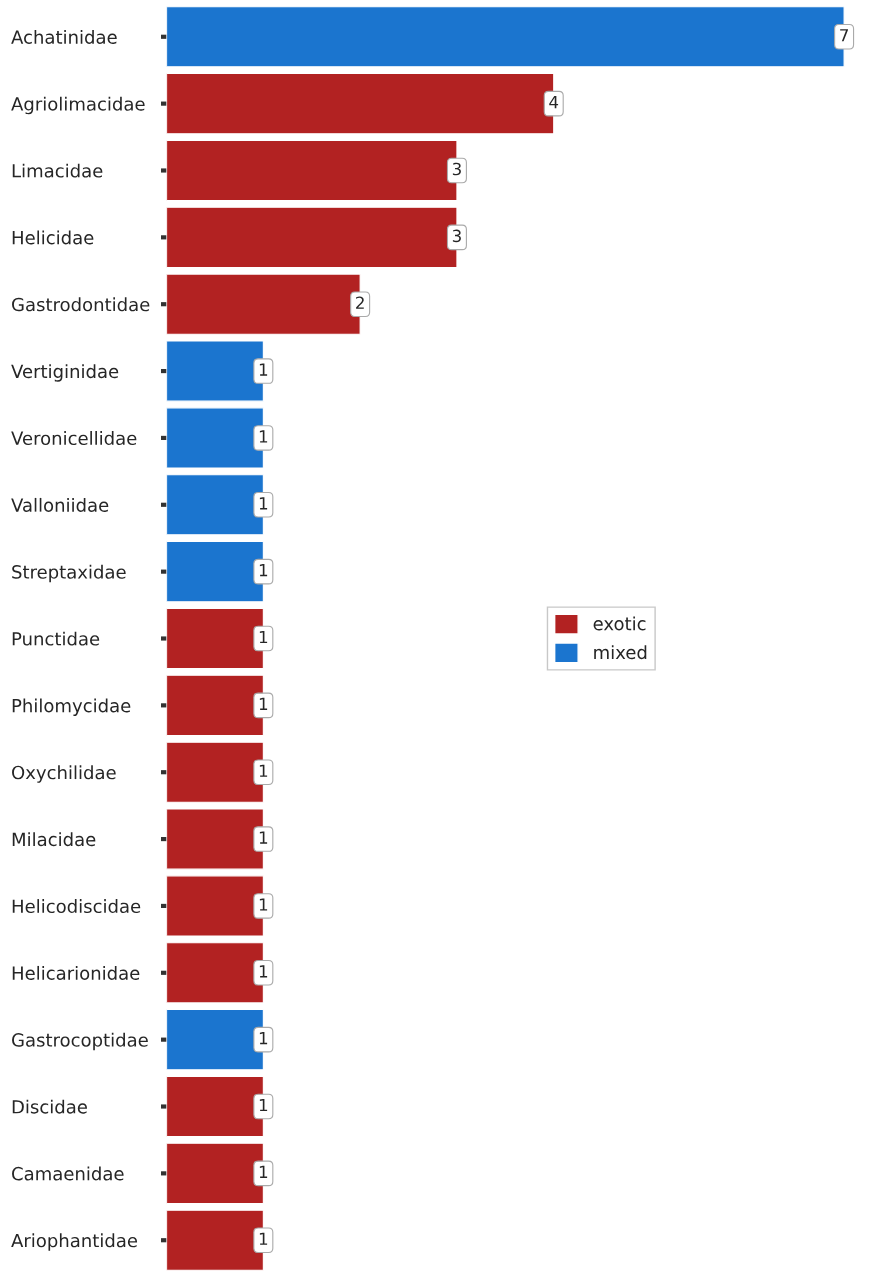 The image size is (886, 1277). I want to click on legend-label: exotic, so click(619, 623).